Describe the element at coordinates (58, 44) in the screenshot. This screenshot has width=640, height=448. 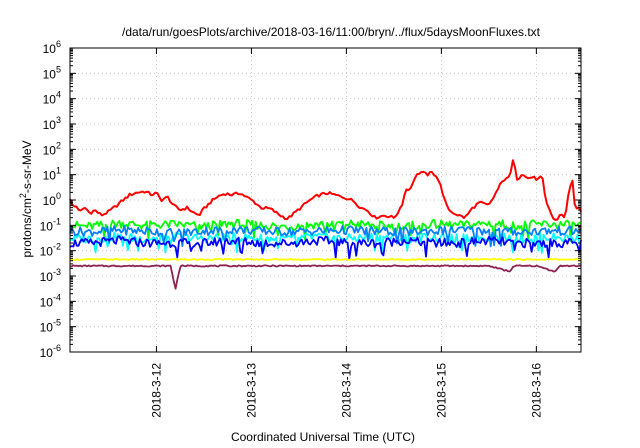
I see `y-tick-label-exponent: 6` at that location.